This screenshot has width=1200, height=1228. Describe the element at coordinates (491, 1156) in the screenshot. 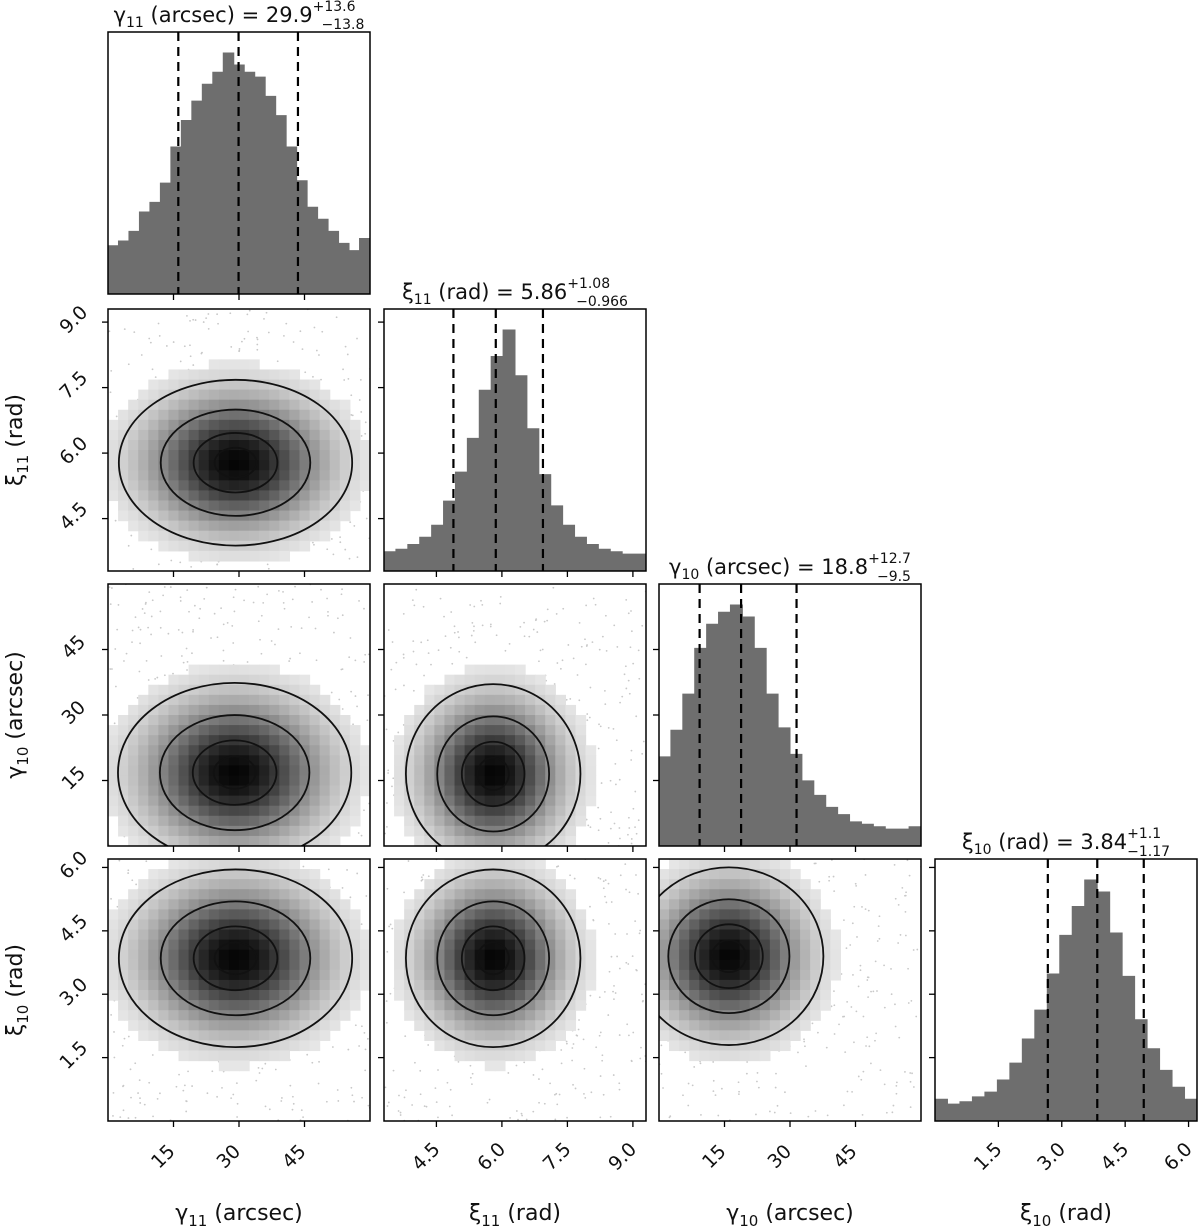

I see `x-tick-label-x11: 6.0` at that location.